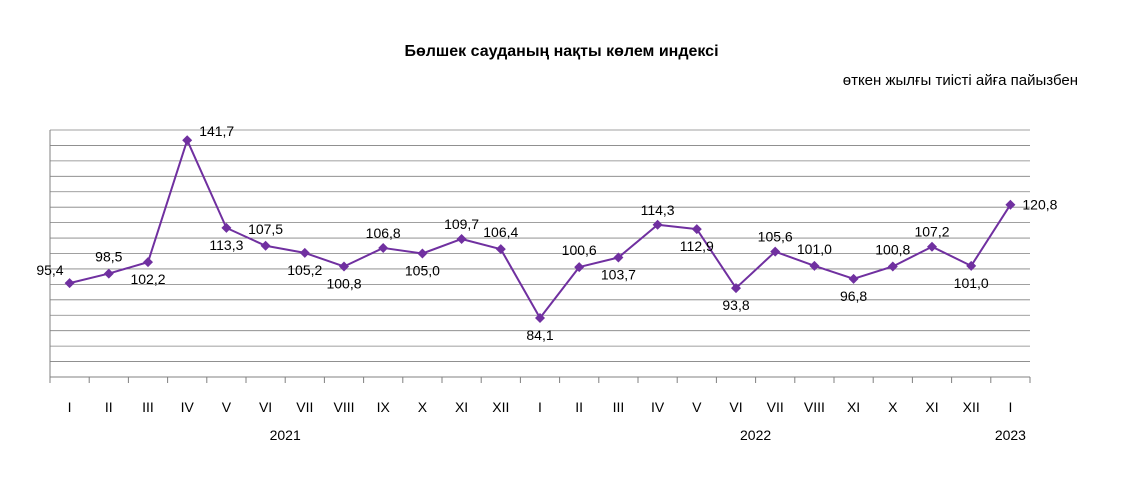  I want to click on data-label: 106,8, so click(383, 233).